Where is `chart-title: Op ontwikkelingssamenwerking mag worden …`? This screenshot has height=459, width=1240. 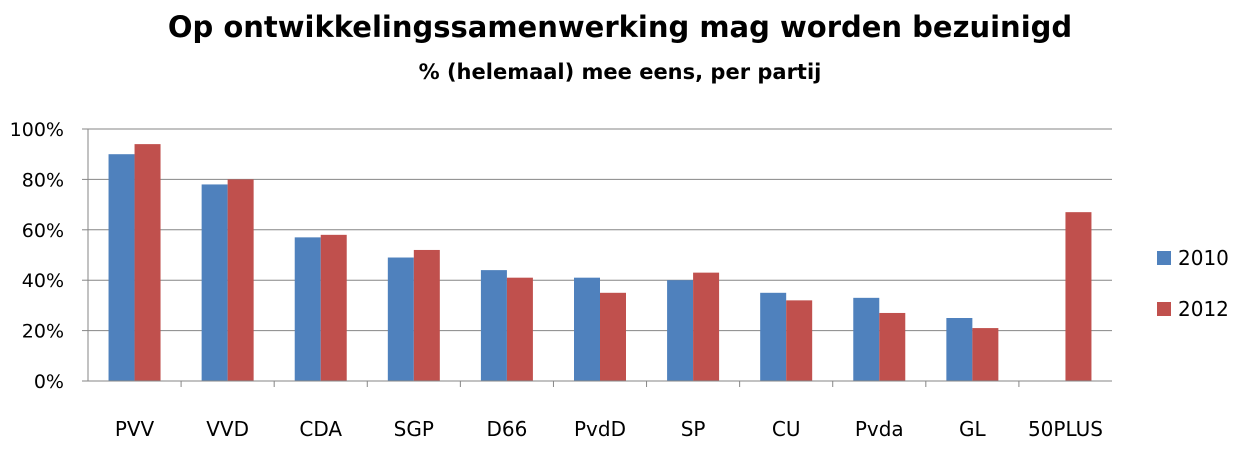 chart-title: Op ontwikkelingssamenwerking mag worden … is located at coordinates (620, 27).